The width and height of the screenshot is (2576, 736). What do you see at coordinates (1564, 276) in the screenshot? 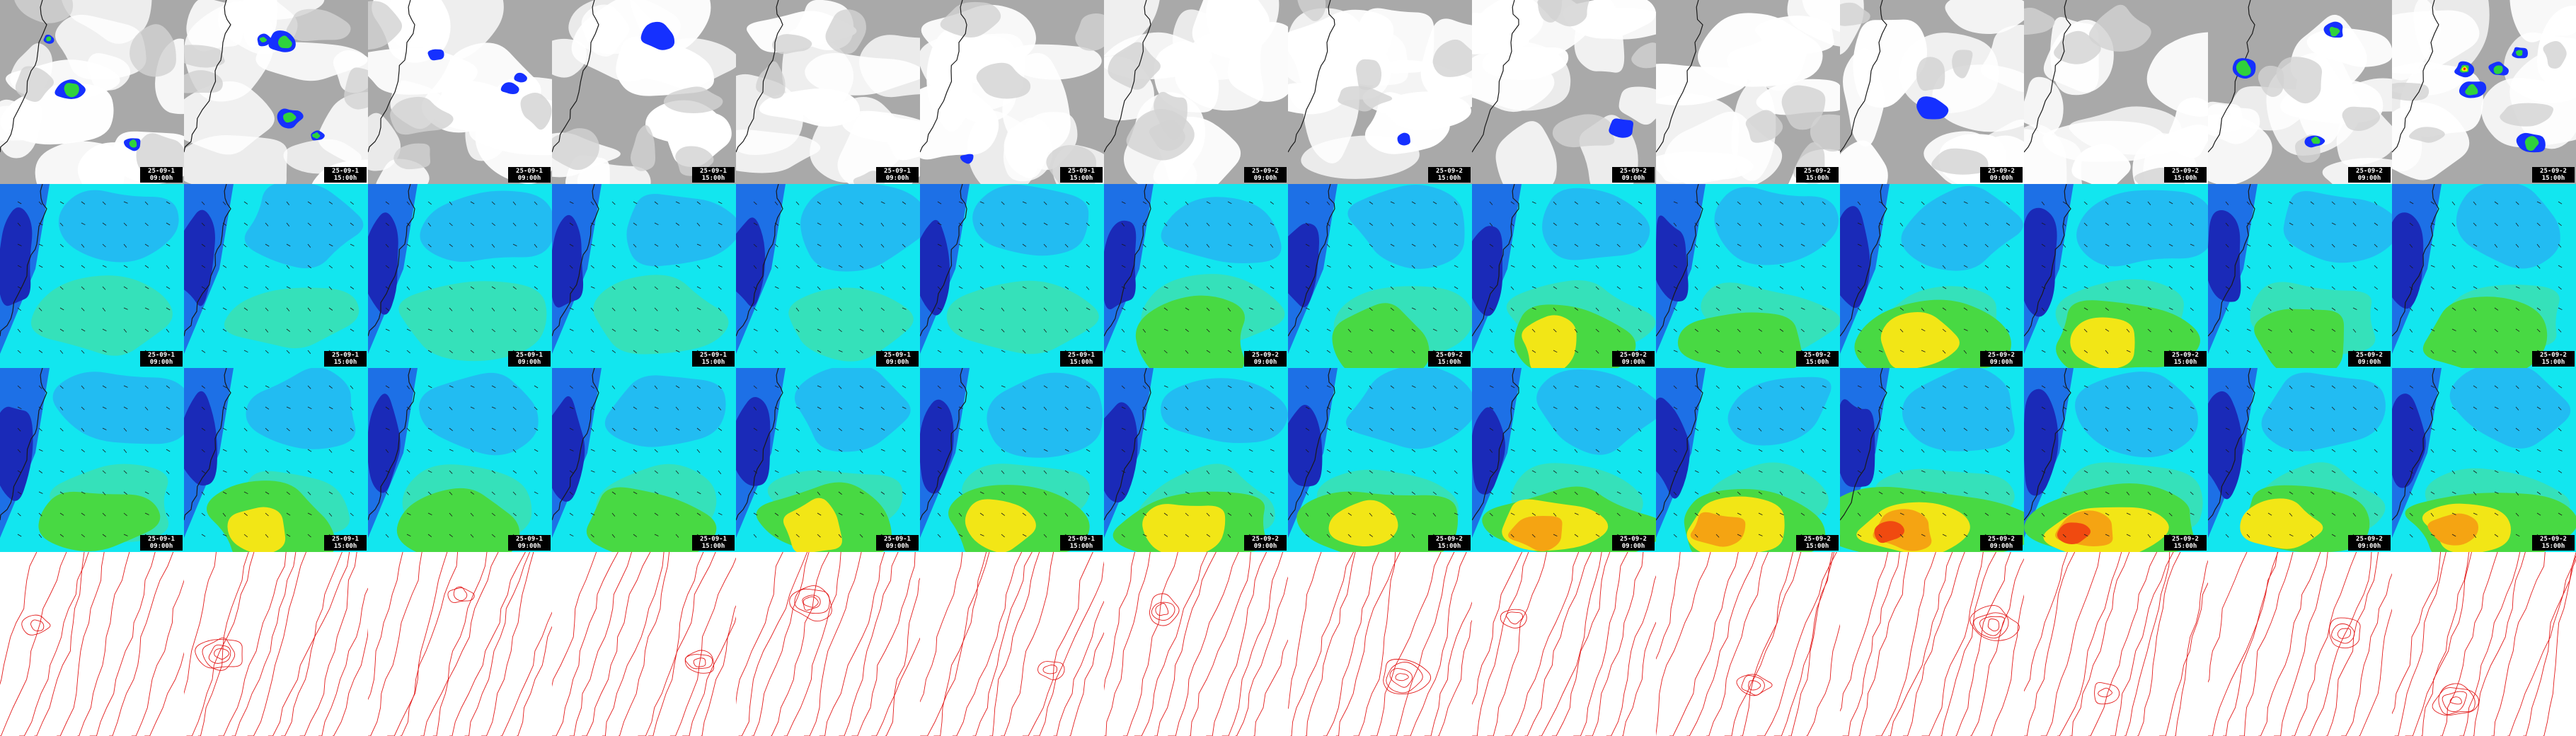
I see `map-tile-wind-field-a-9: 25-09-2 09:00h` at bounding box center [1564, 276].